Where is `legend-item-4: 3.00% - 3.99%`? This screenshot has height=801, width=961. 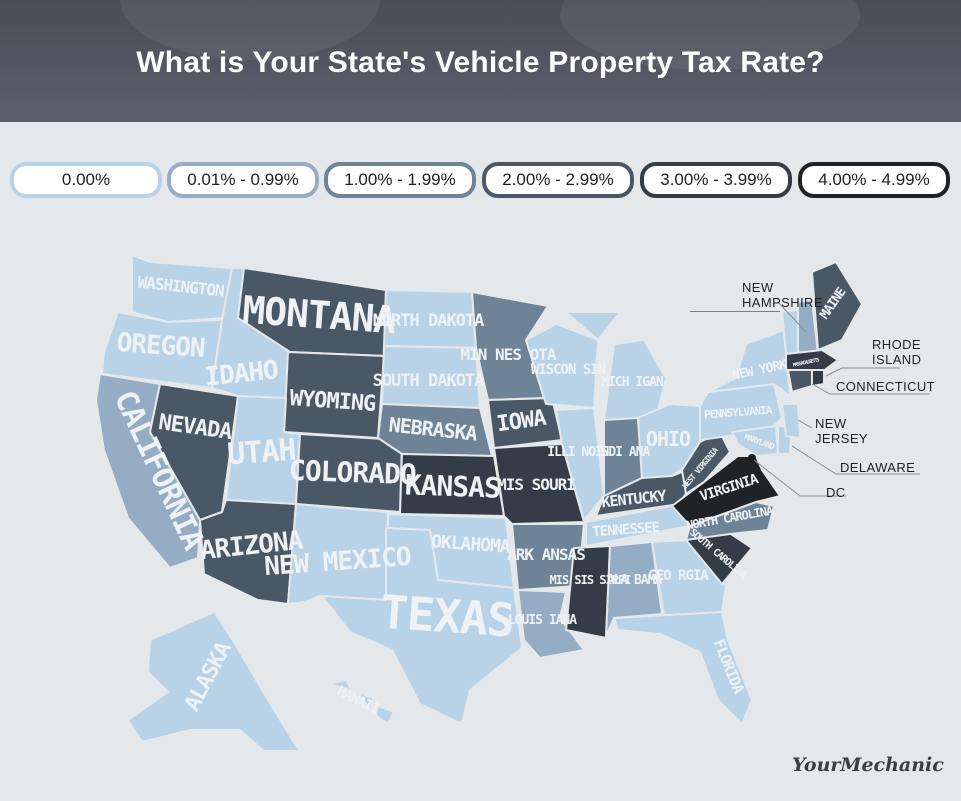 legend-item-4: 3.00% - 3.99% is located at coordinates (716, 180).